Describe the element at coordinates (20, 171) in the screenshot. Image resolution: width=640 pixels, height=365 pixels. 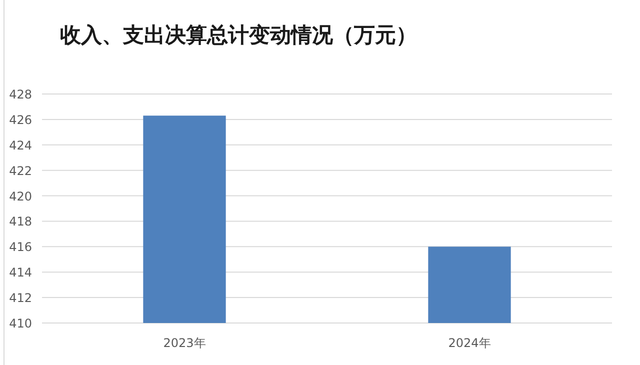
I see `y-tick-label: 422` at that location.